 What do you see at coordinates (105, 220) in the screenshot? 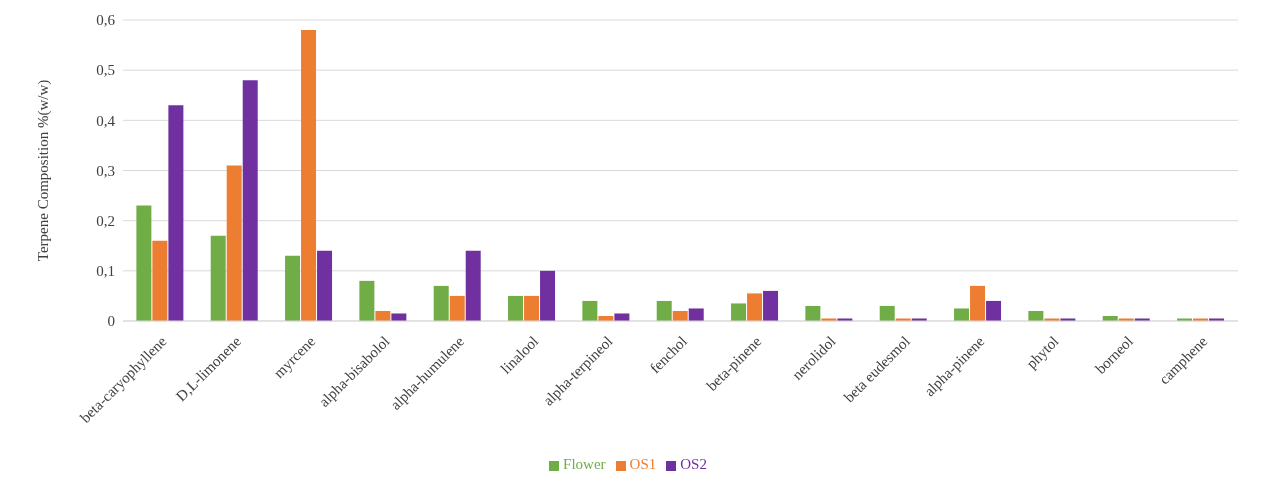
I see `y-tick-label: 0,2` at bounding box center [105, 220].